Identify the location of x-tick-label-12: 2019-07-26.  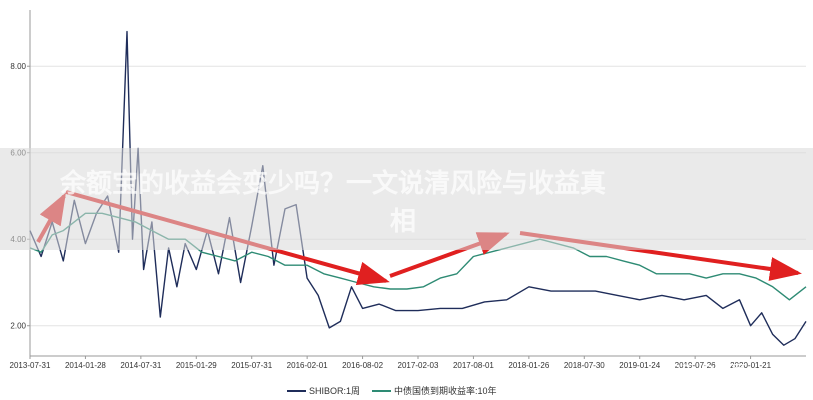
(695, 365).